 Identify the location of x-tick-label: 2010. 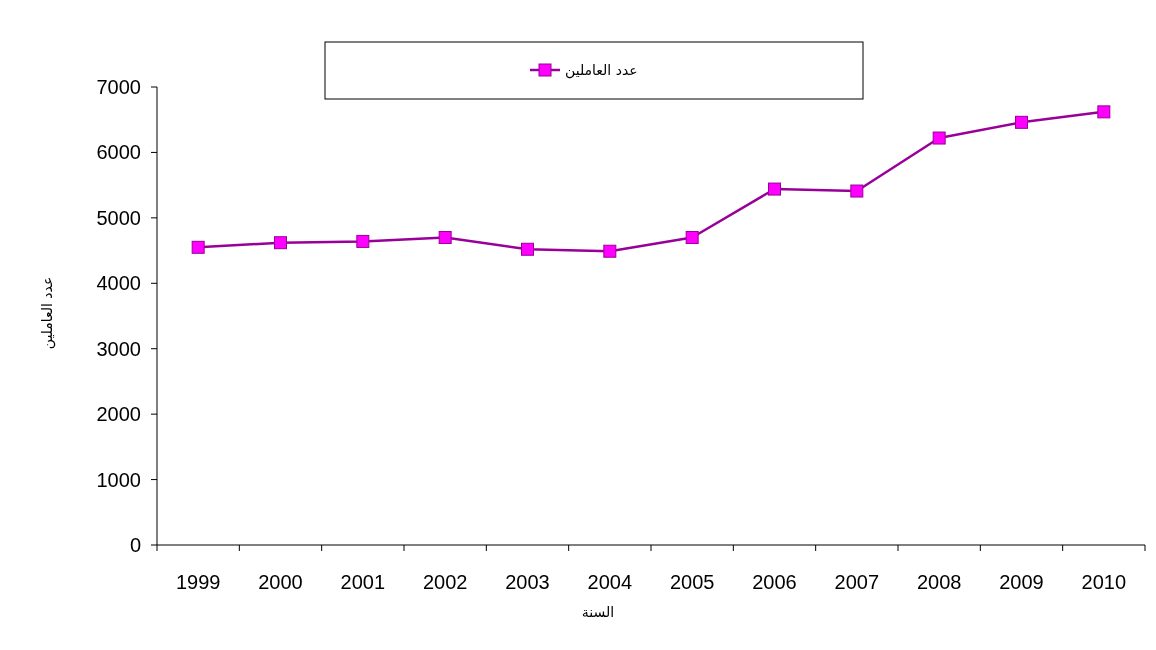
(1104, 582).